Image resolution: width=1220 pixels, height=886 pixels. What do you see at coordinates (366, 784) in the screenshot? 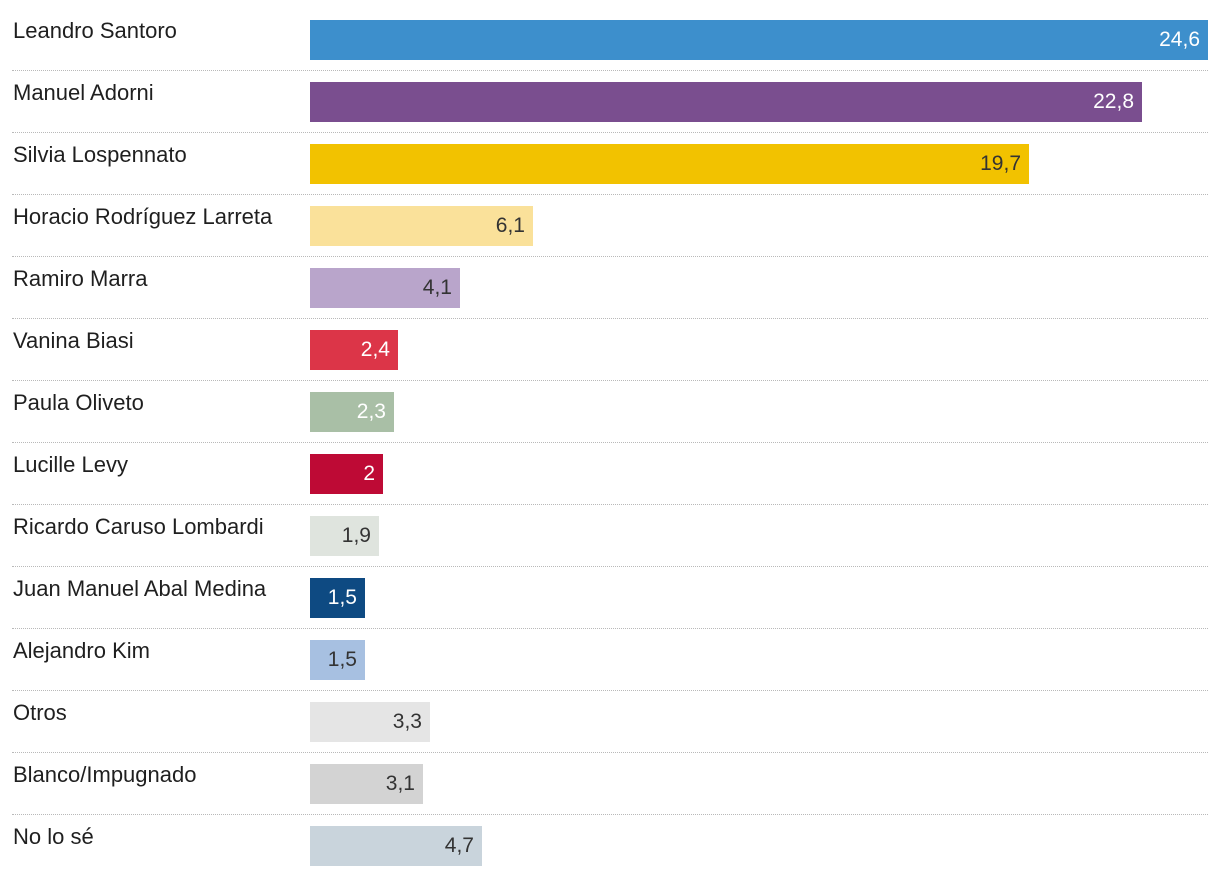
I see `bar: 3,1` at bounding box center [366, 784].